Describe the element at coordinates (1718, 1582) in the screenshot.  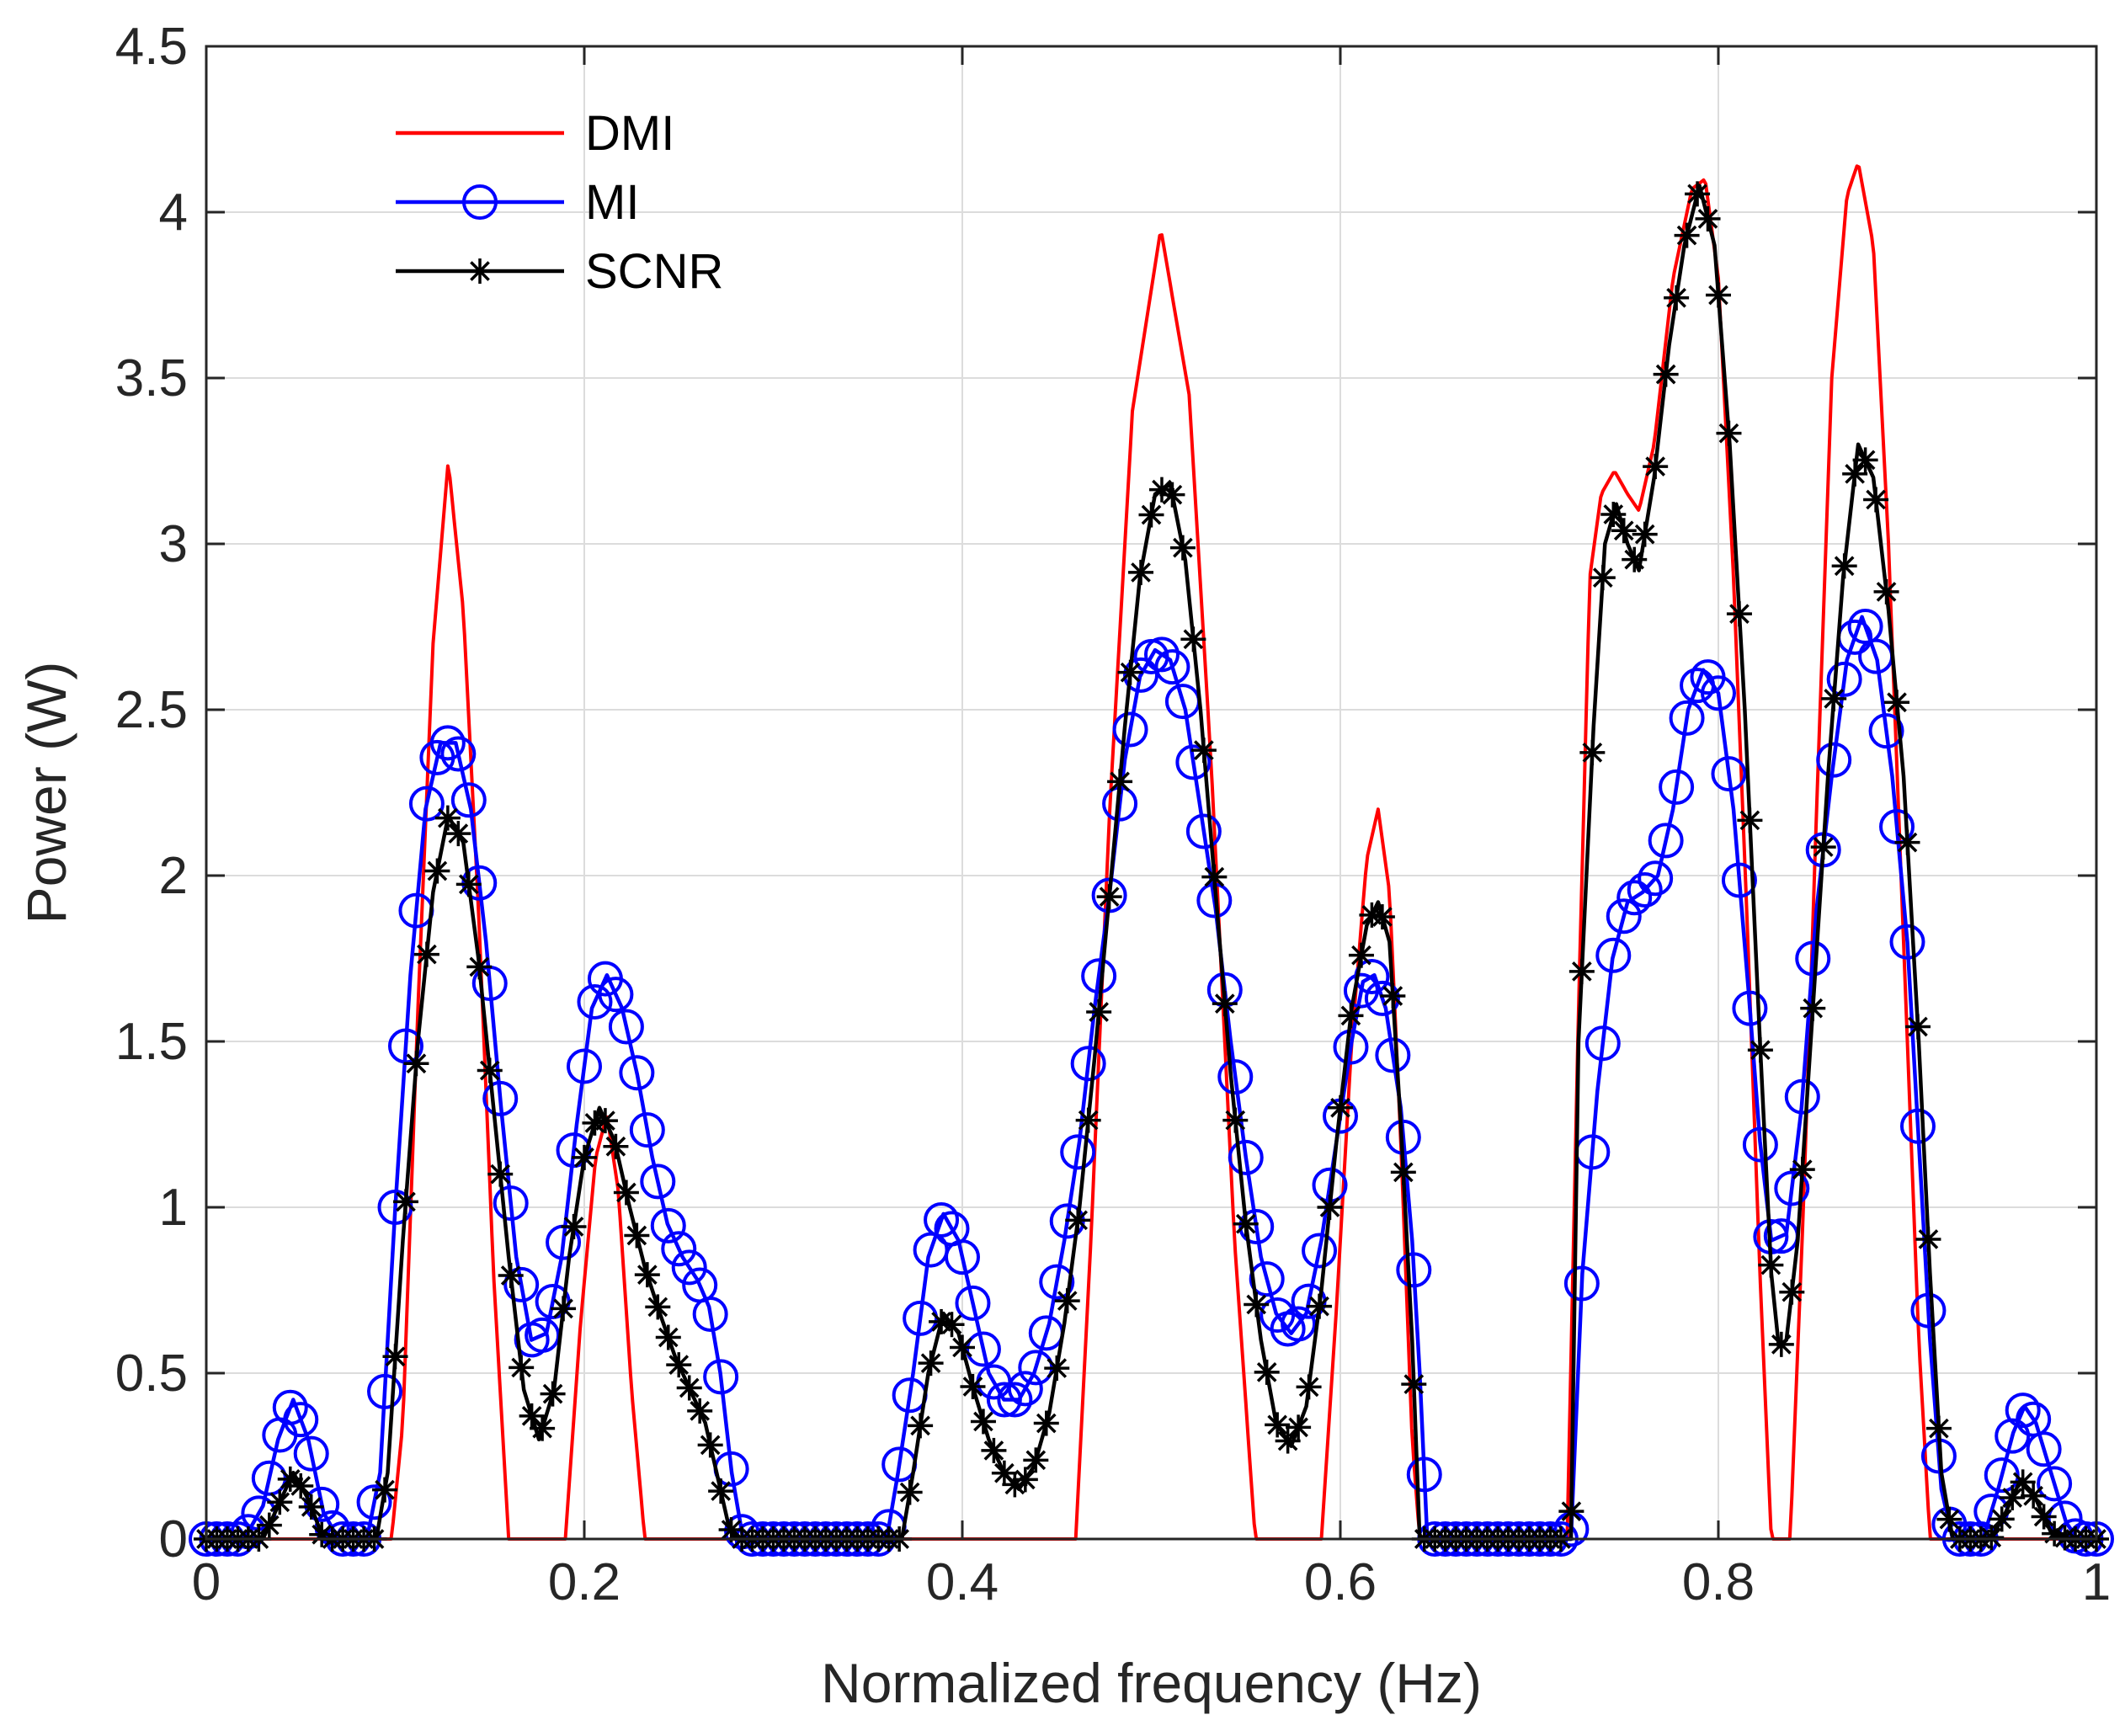
I see `x-tick-label: 0.8` at that location.